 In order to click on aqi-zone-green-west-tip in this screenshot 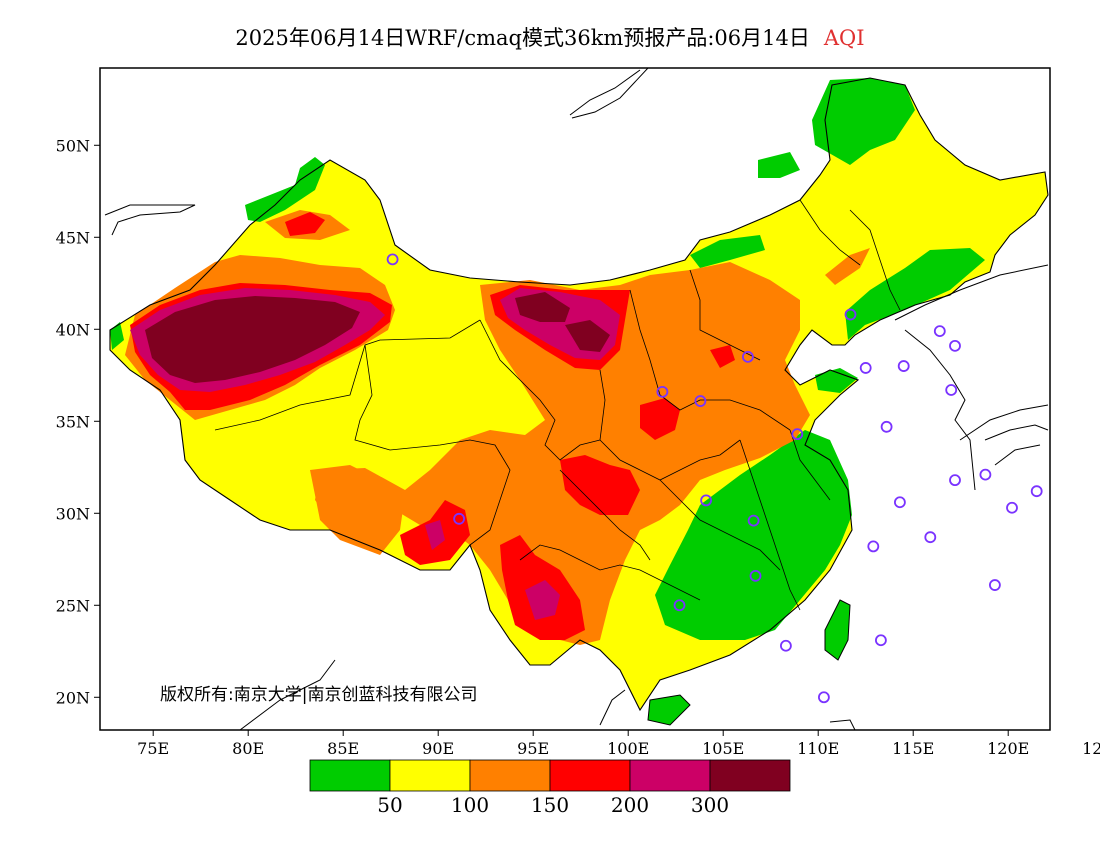, I will do `click(117, 336)`.